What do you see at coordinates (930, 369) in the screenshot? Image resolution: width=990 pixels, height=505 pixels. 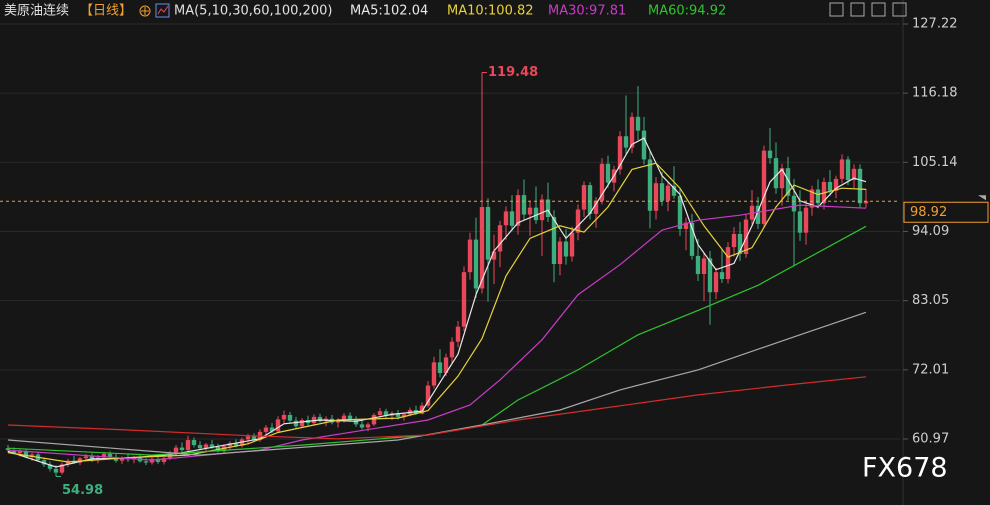 I see `y-tick-label: 72.01` at bounding box center [930, 369].